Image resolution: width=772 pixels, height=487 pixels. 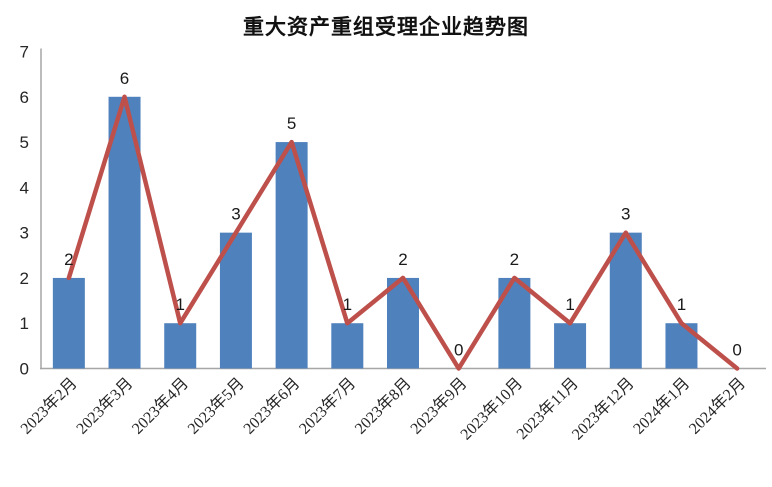 What do you see at coordinates (24, 52) in the screenshot?
I see `y-tick-label: 7` at bounding box center [24, 52].